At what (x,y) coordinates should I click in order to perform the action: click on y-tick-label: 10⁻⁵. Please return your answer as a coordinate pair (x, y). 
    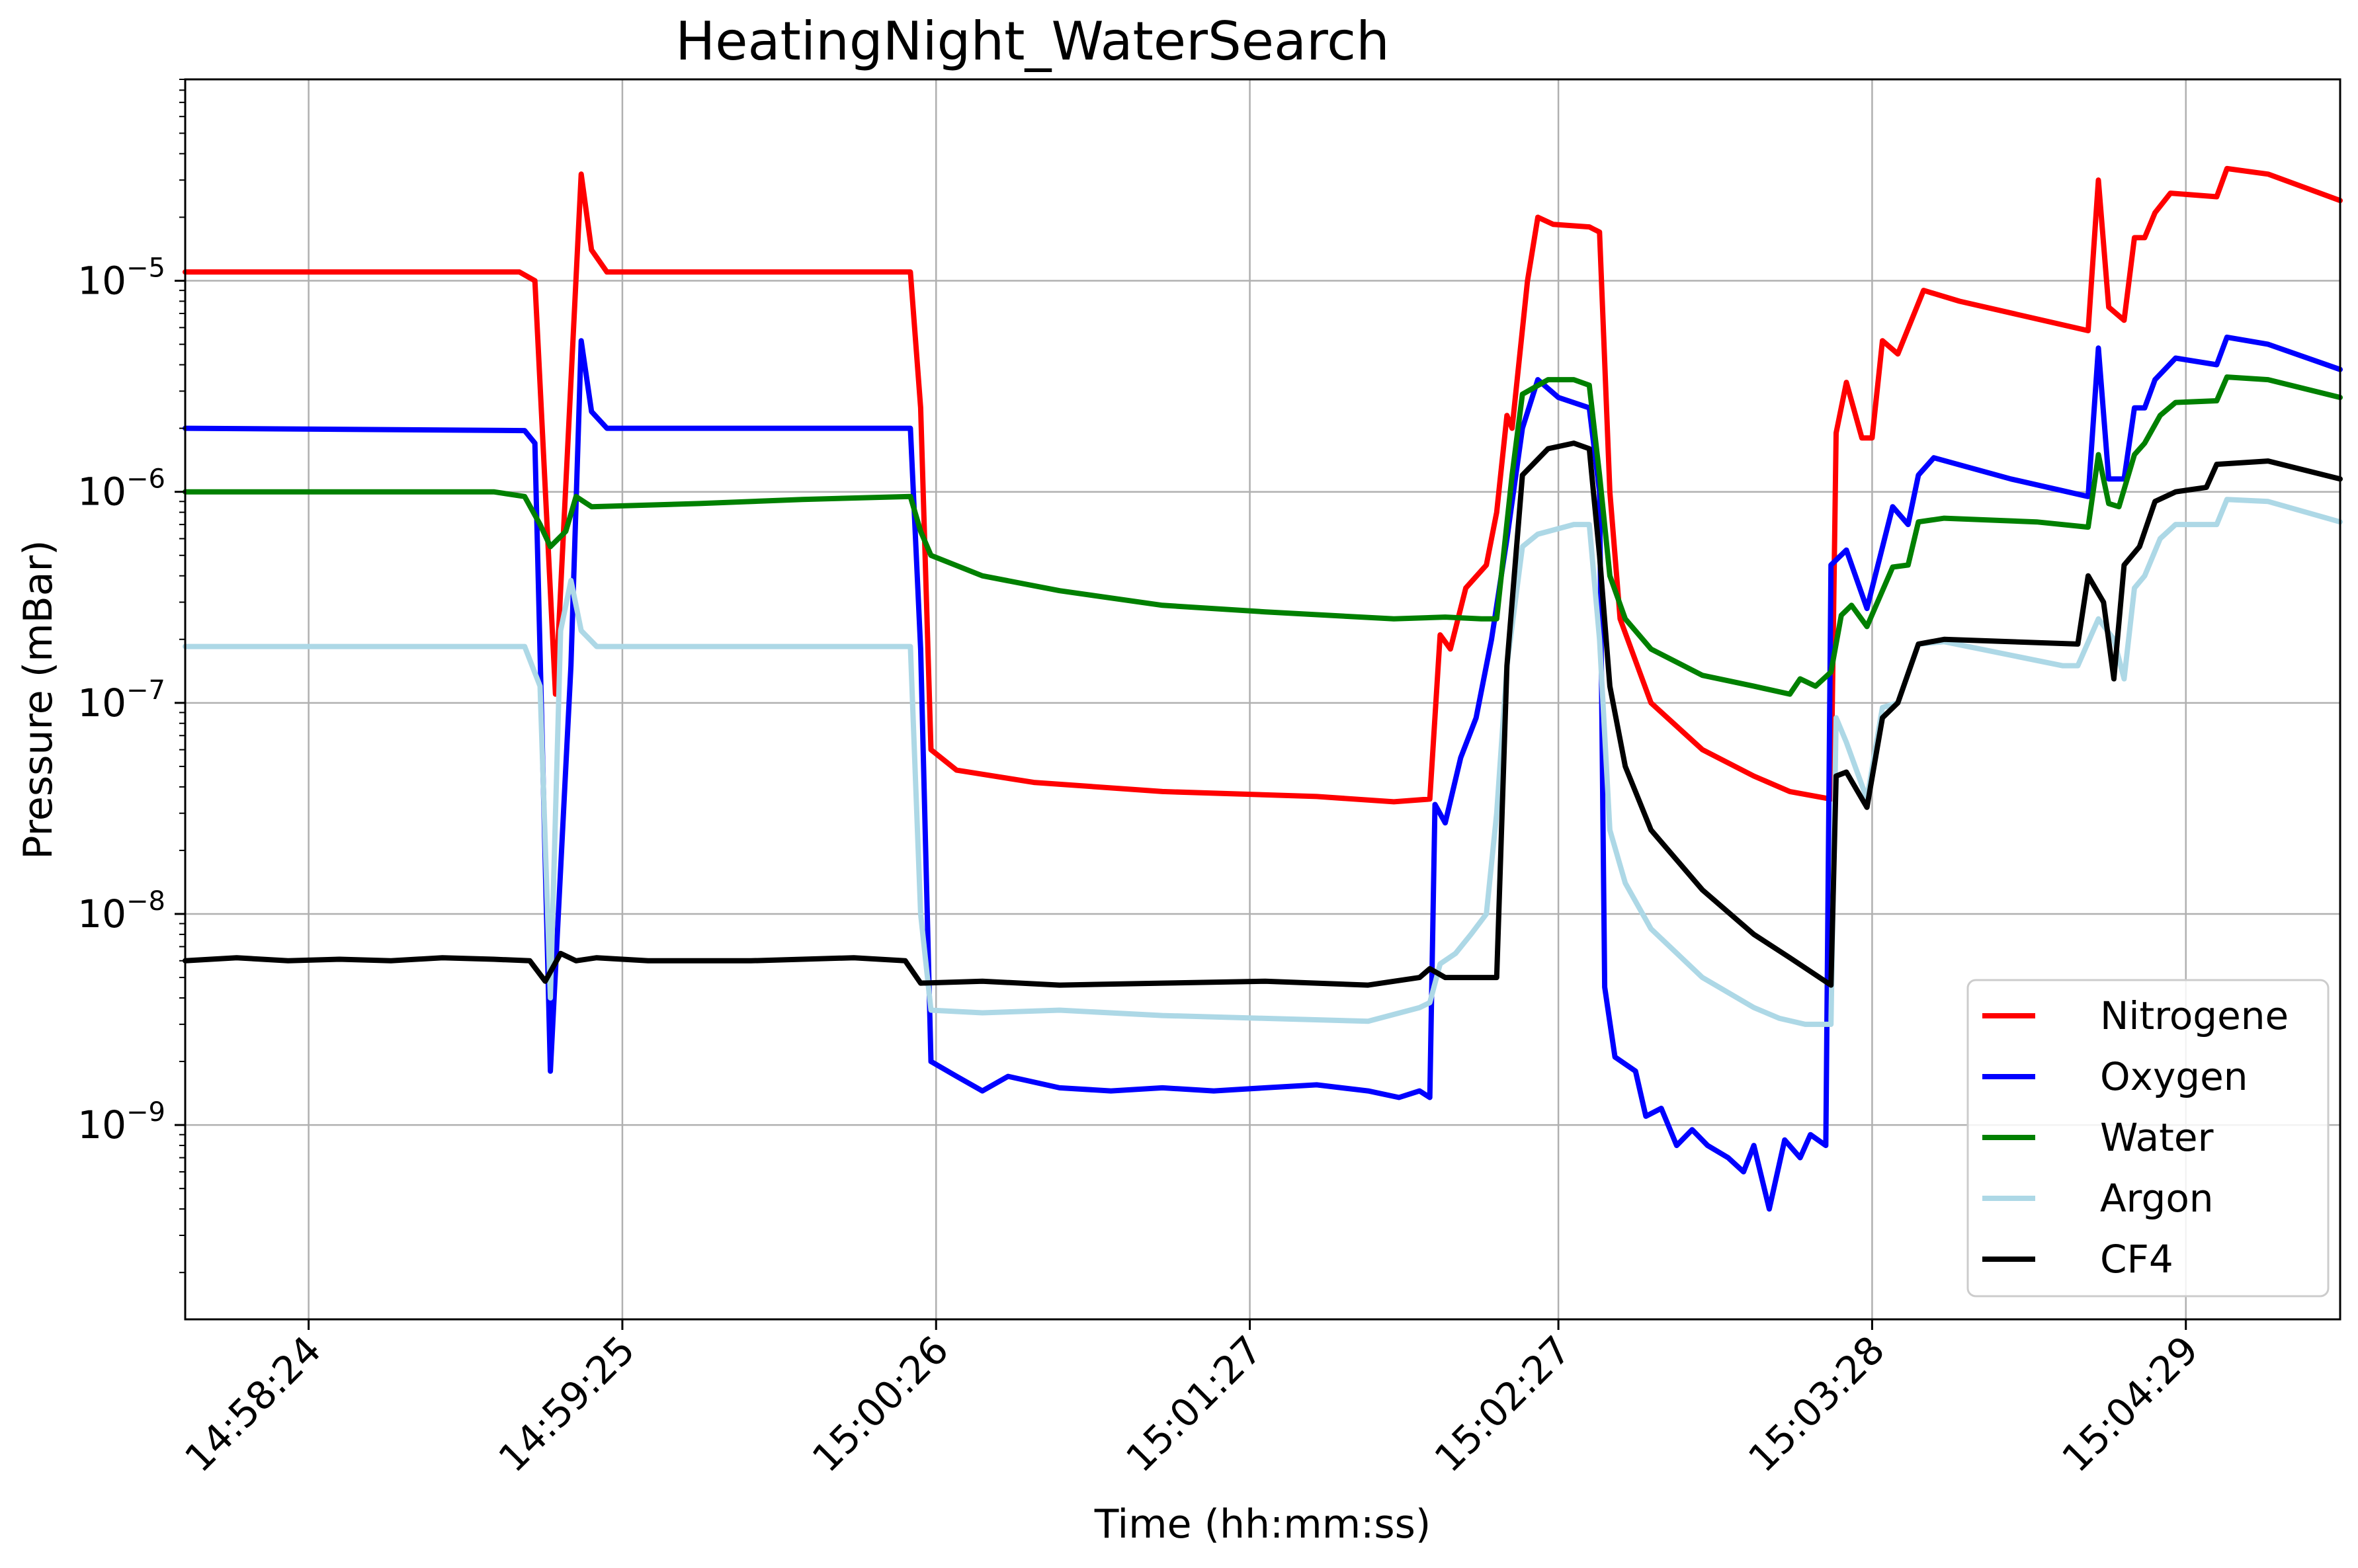
    Looking at the image, I should click on (121, 278).